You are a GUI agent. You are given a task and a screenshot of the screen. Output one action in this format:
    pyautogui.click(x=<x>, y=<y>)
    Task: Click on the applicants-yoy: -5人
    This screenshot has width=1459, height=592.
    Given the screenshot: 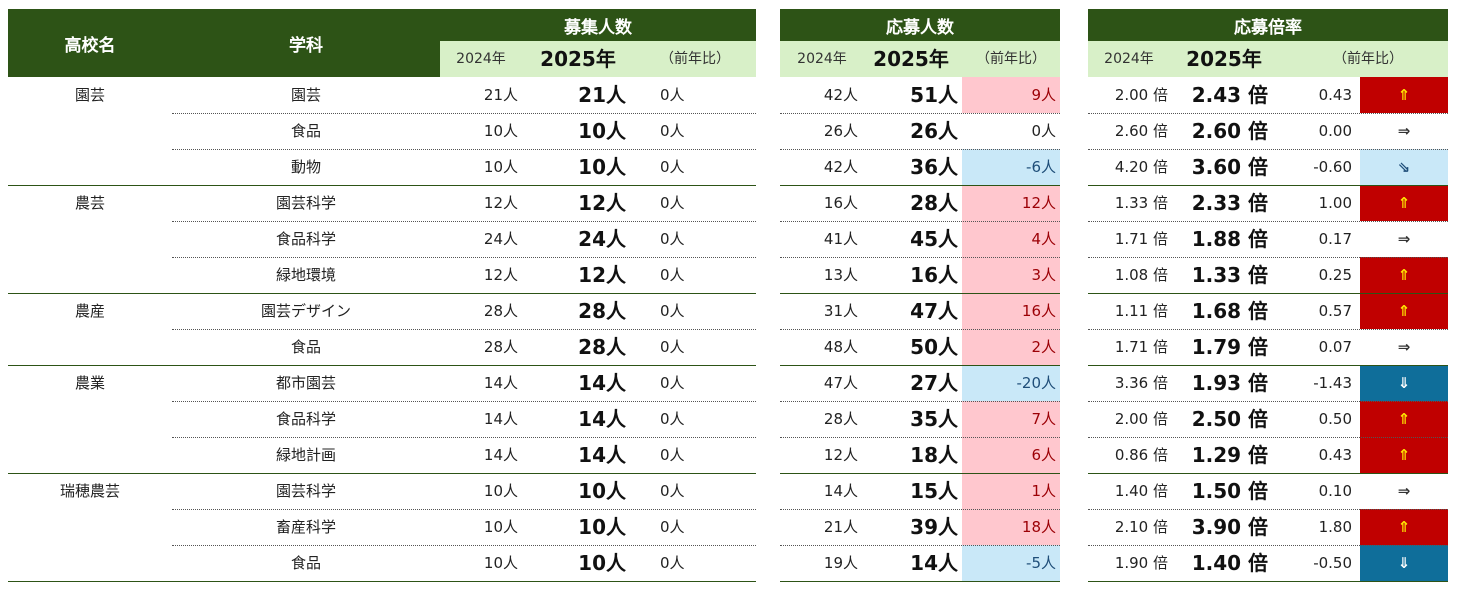 What is the action you would take?
    pyautogui.click(x=1011, y=563)
    